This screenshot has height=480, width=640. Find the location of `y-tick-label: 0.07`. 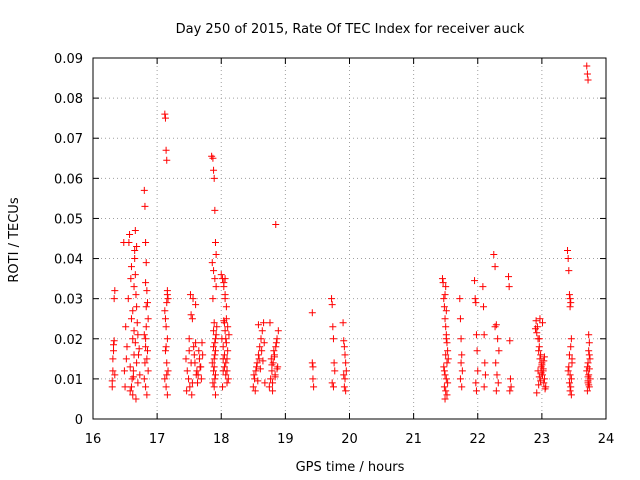

y-tick-label: 0.07 is located at coordinates (68, 139).